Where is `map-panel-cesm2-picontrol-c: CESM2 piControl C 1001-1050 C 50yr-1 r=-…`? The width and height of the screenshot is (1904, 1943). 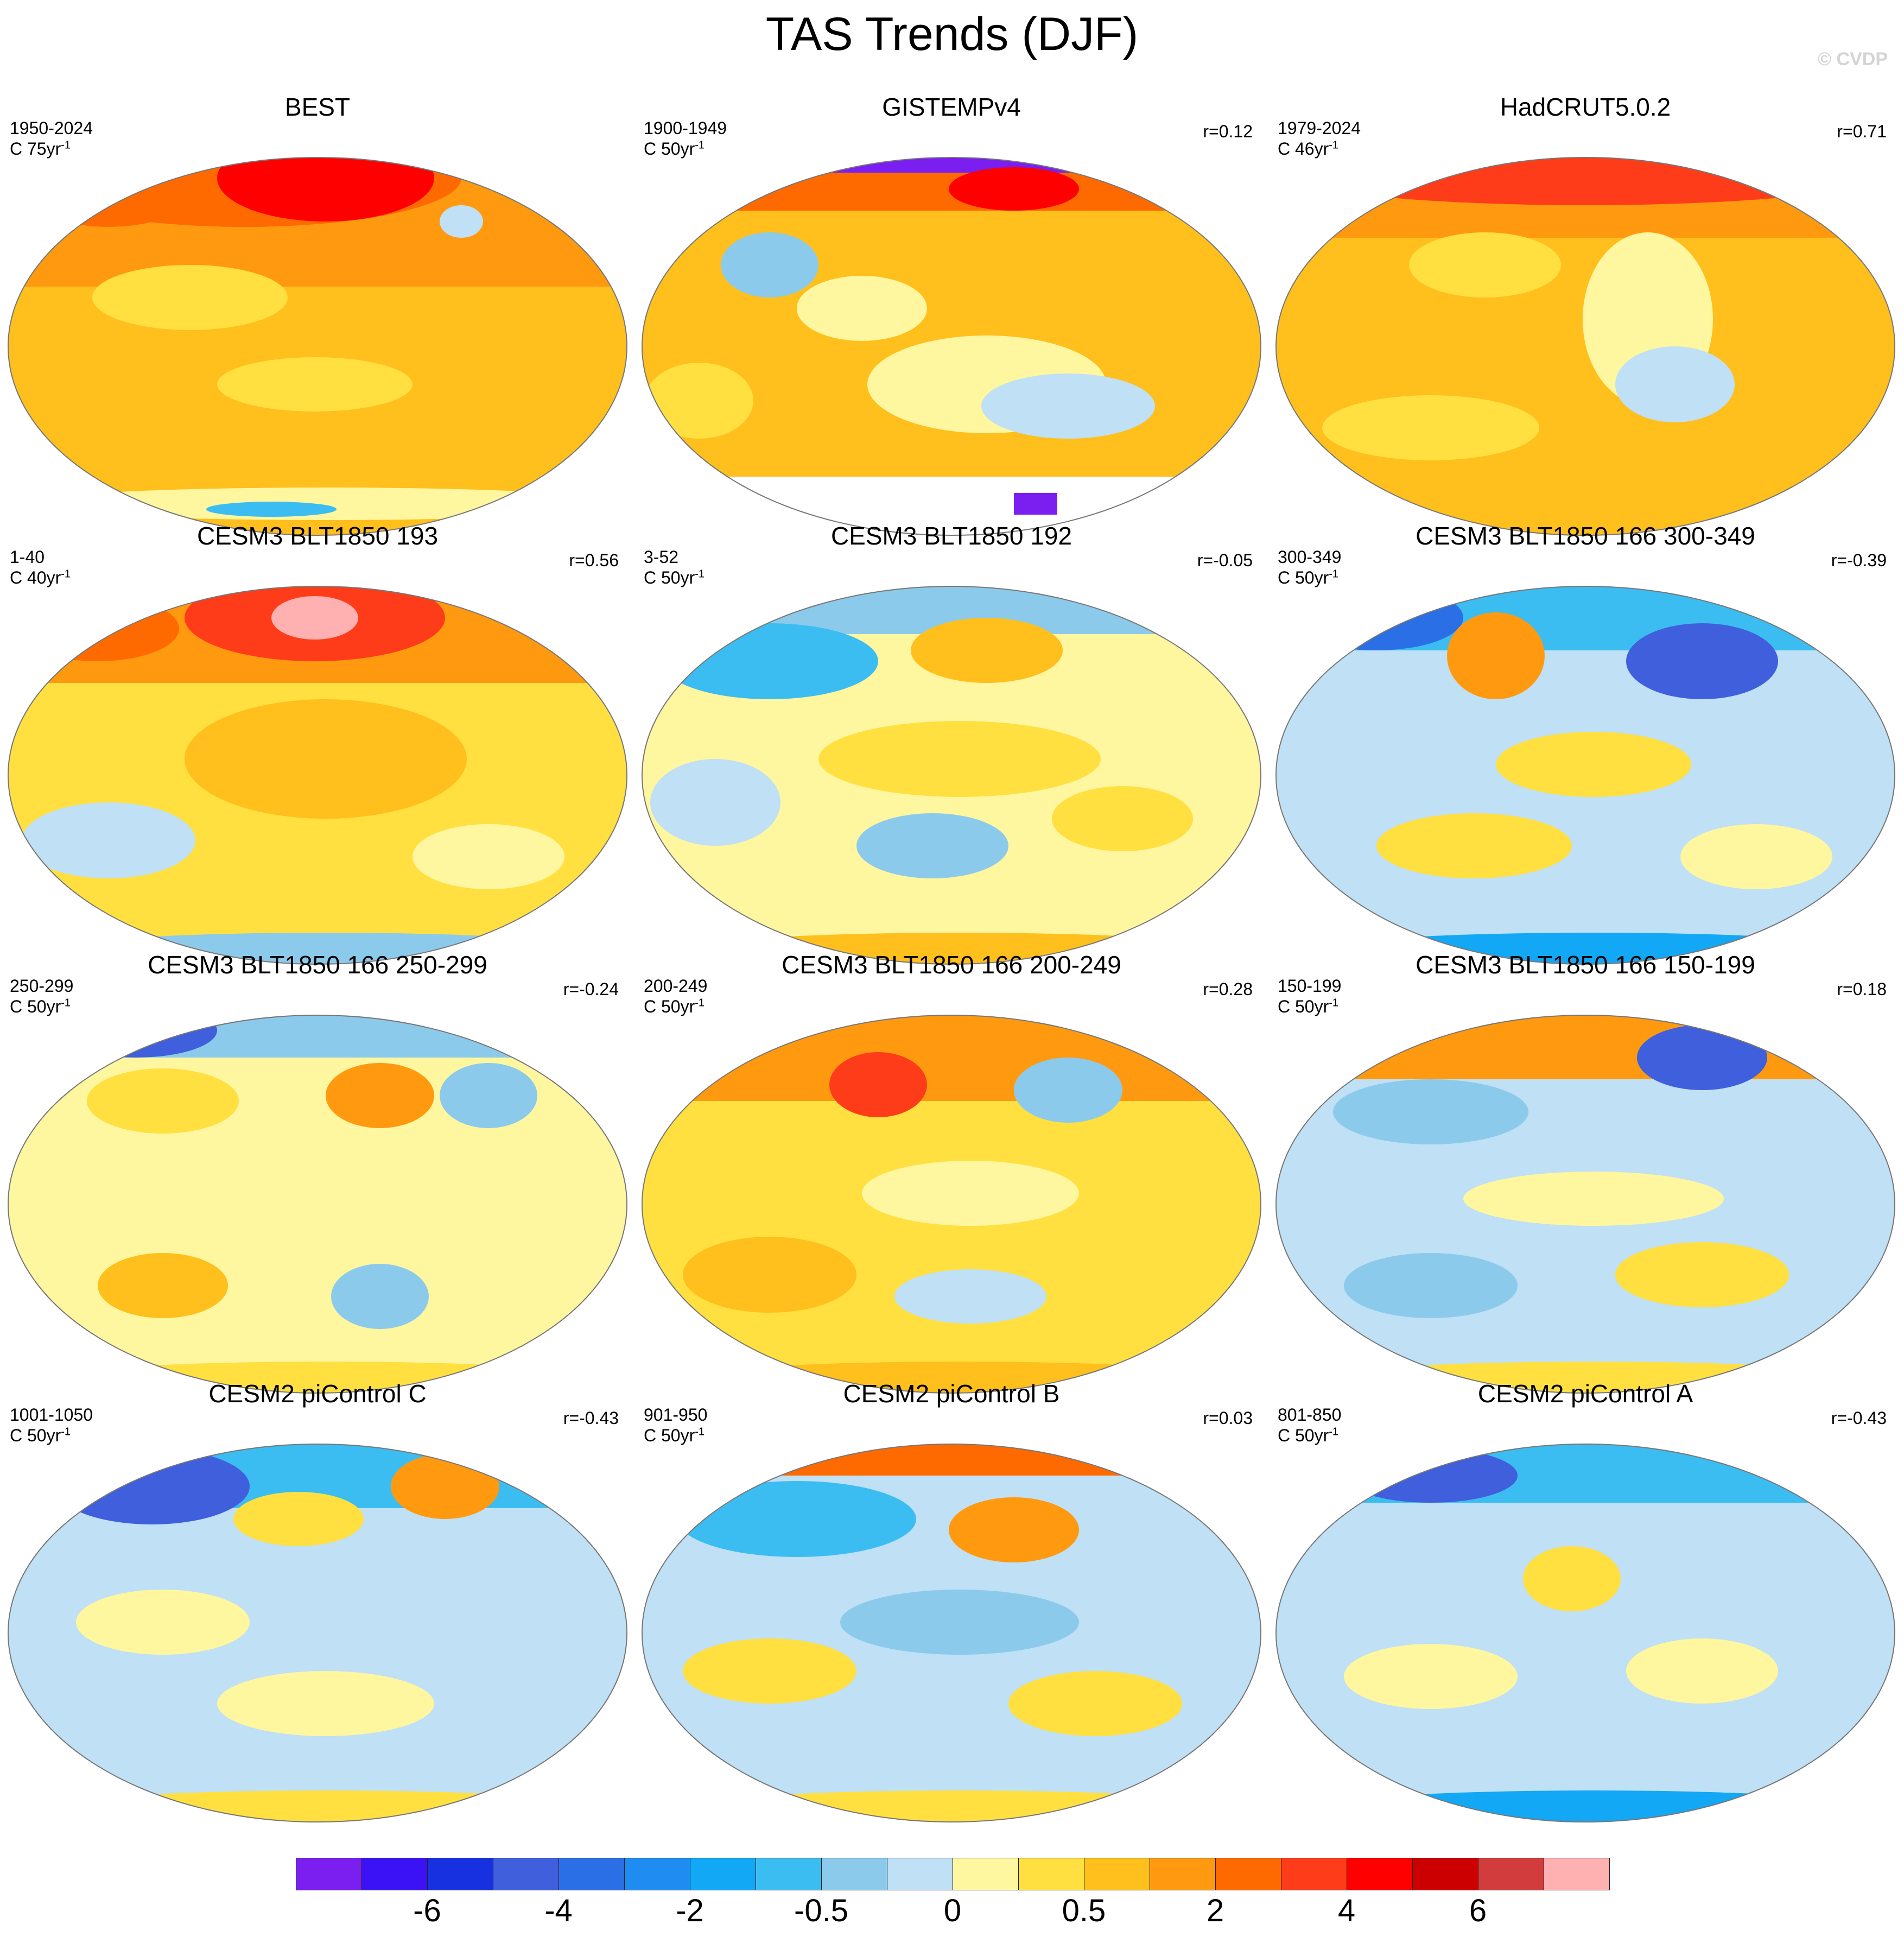 map-panel-cesm2-picontrol-c: CESM2 piControl C 1001-1050 C 50yr-1 r=-… is located at coordinates (317, 1601).